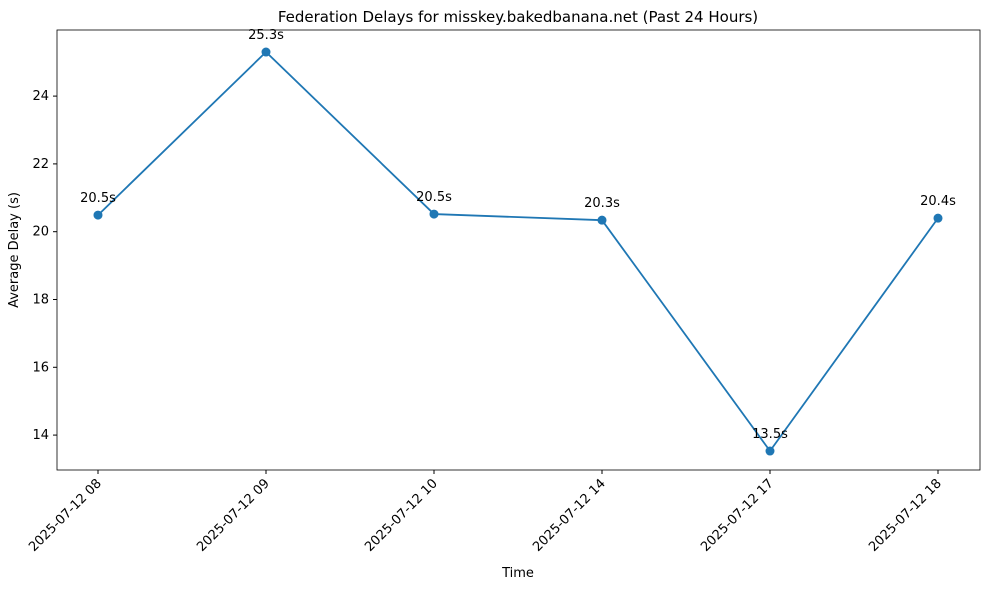  What do you see at coordinates (737, 515) in the screenshot?
I see `x-tick-label: 2025-07-12 17` at bounding box center [737, 515].